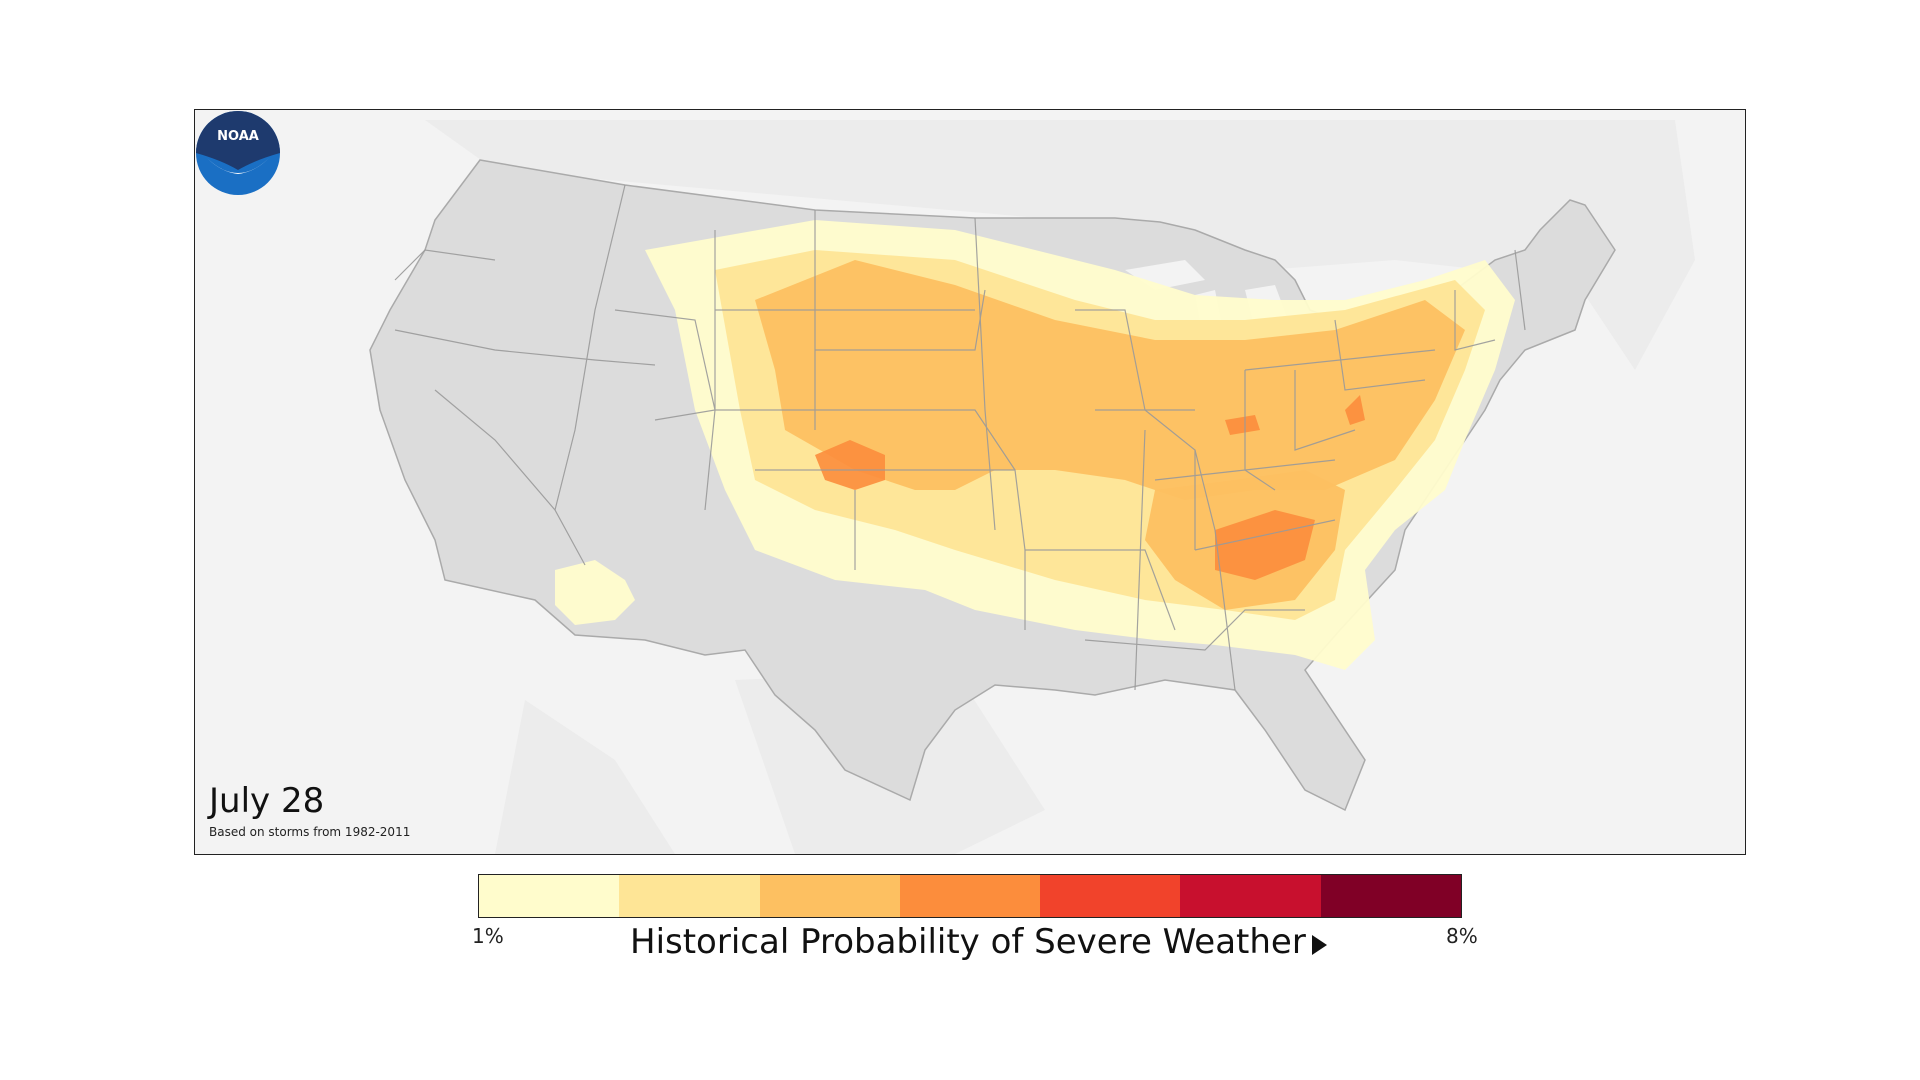  I want to click on zone-4b, so click(1265, 545).